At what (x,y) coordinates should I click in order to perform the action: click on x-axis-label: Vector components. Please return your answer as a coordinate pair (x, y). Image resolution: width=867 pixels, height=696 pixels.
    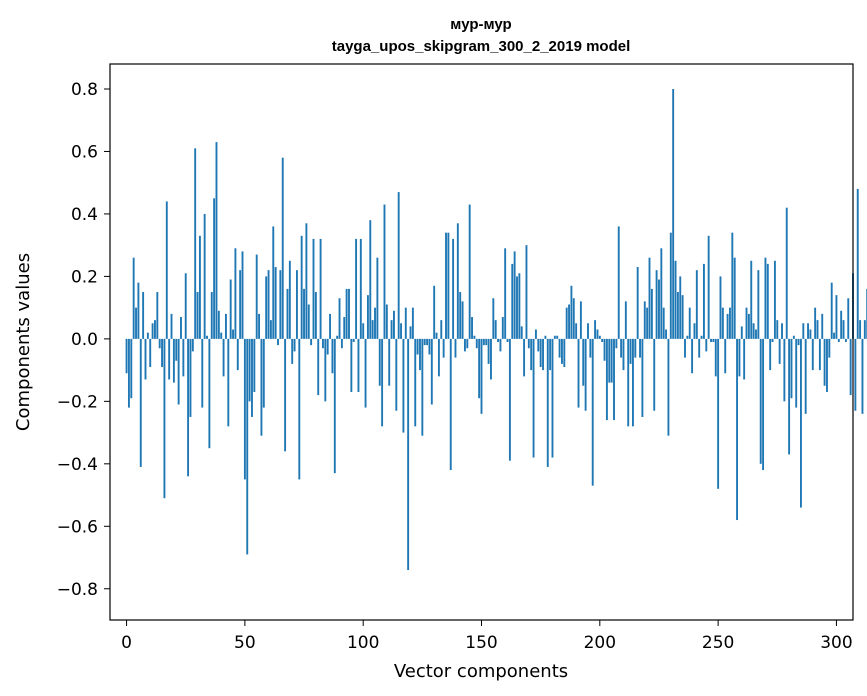
    Looking at the image, I should click on (481, 671).